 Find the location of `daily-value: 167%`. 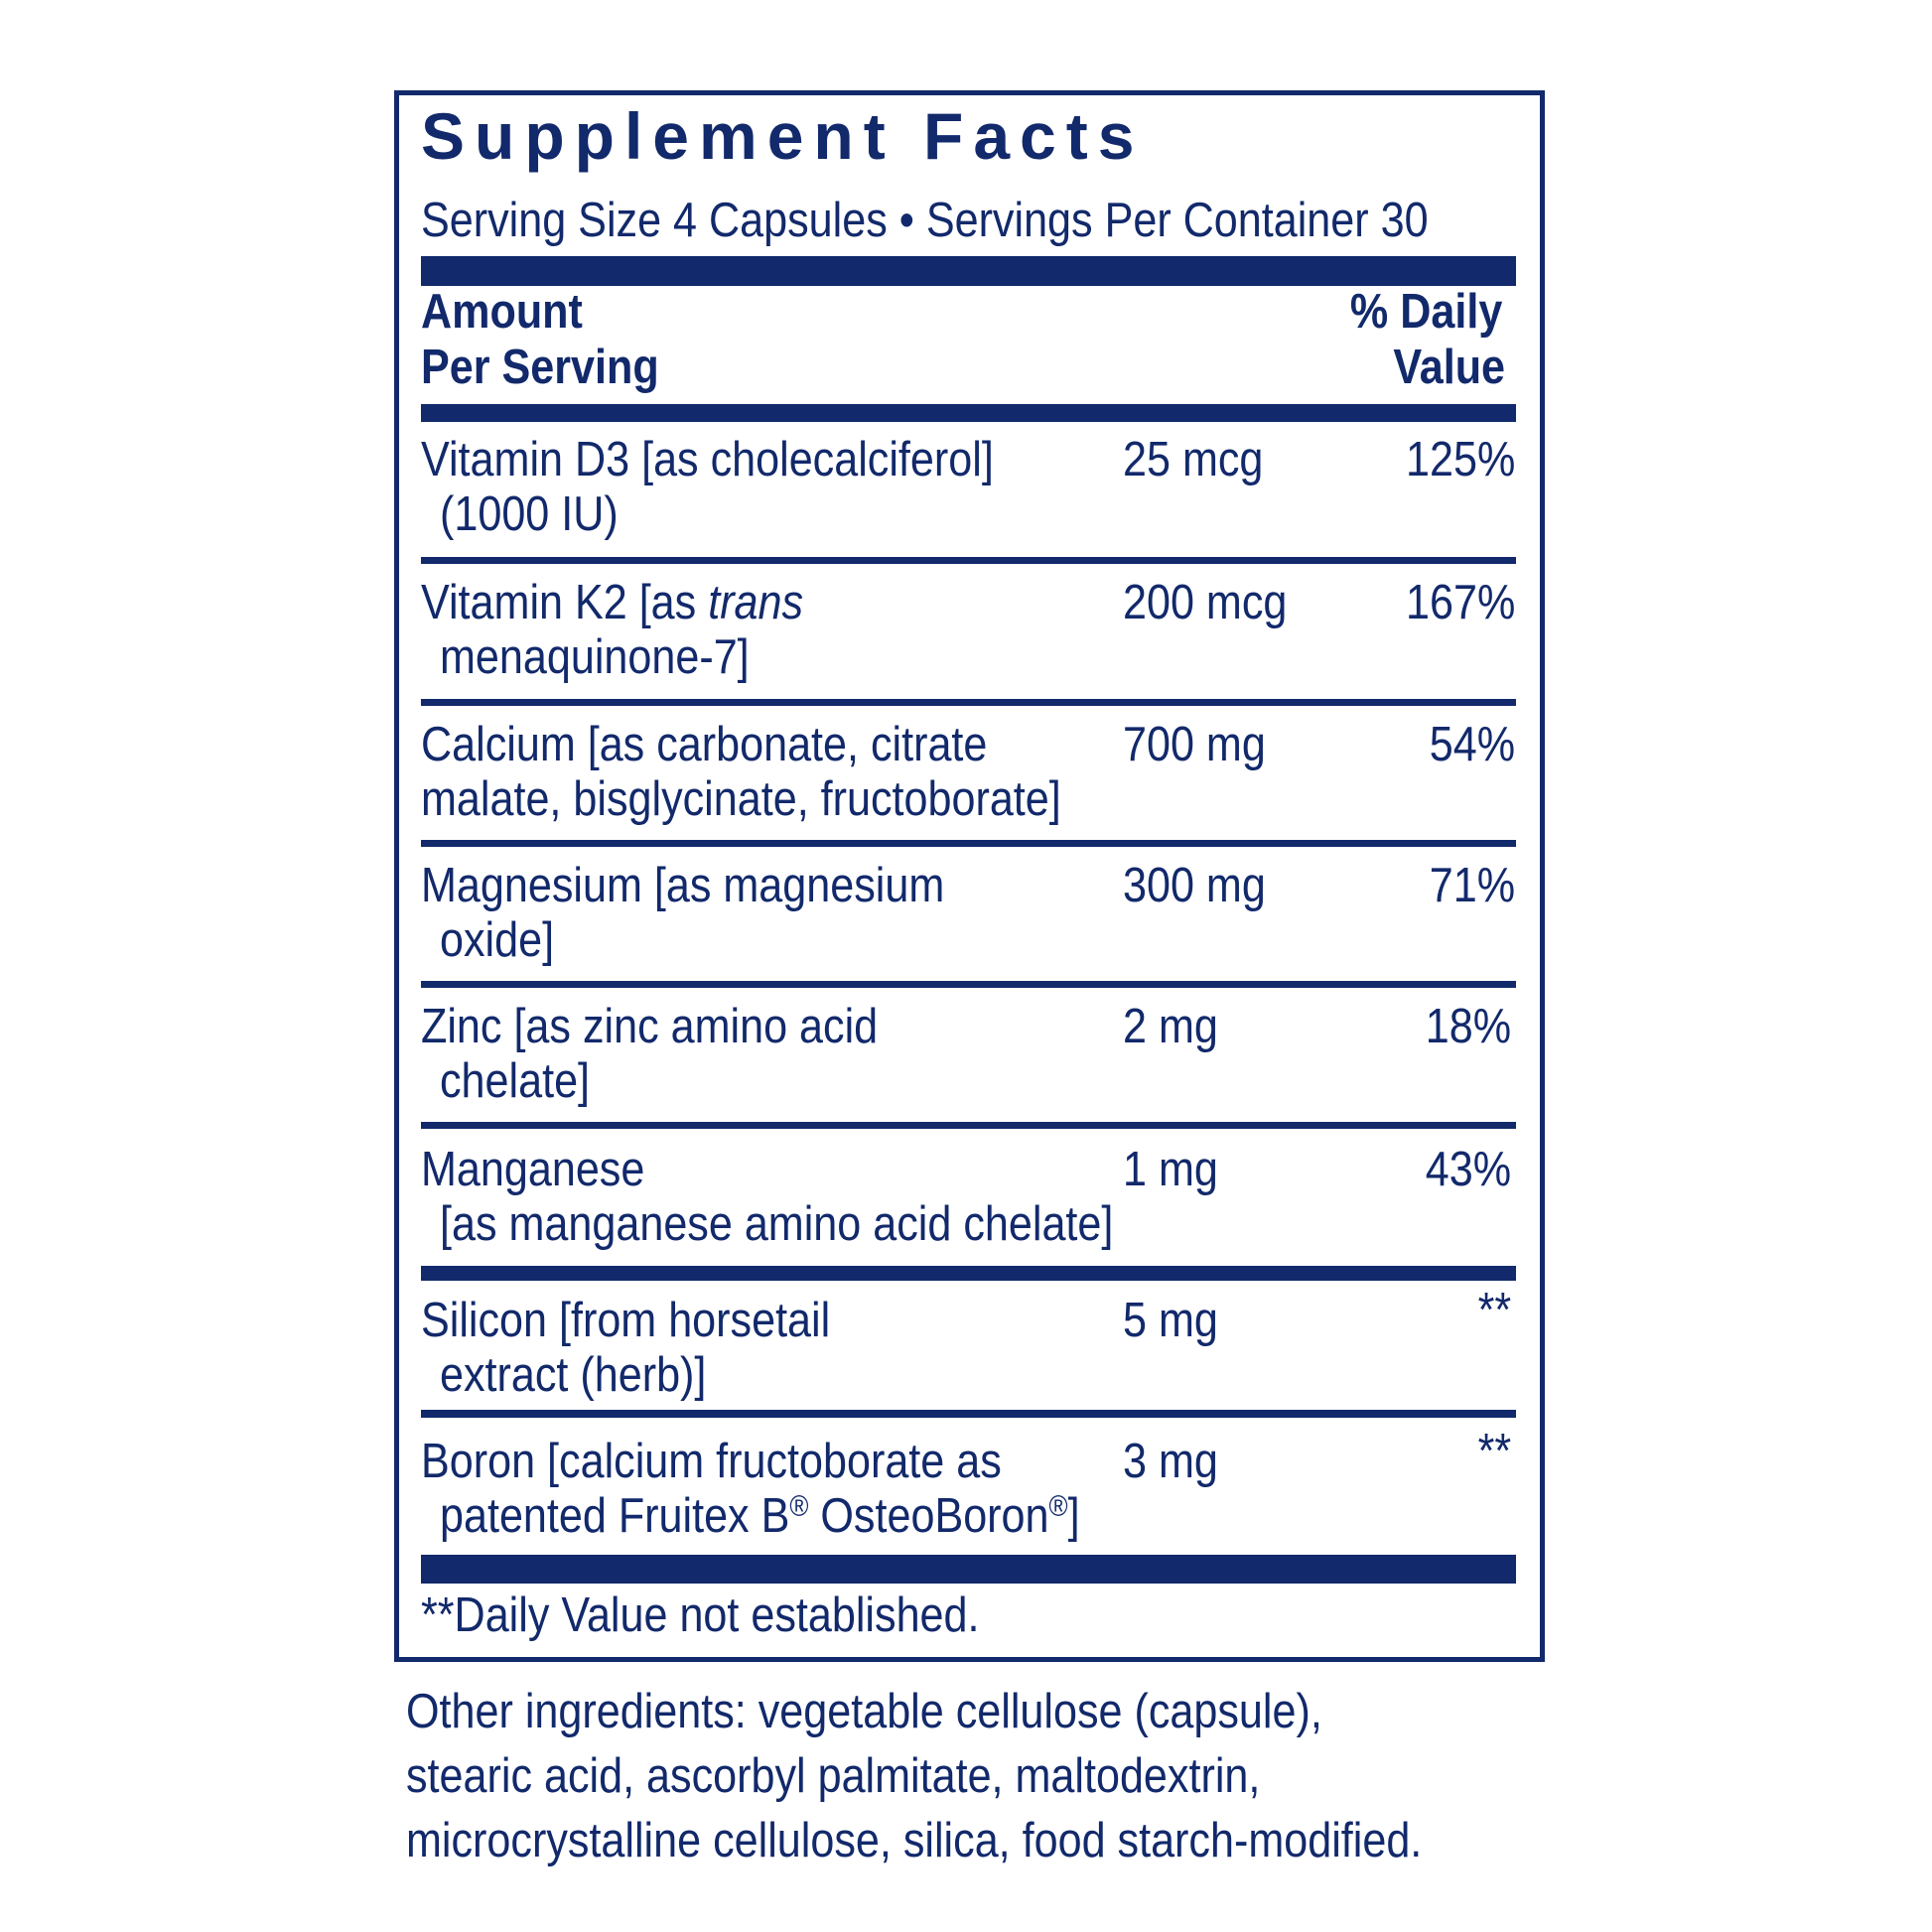

daily-value: 167% is located at coordinates (1460, 602).